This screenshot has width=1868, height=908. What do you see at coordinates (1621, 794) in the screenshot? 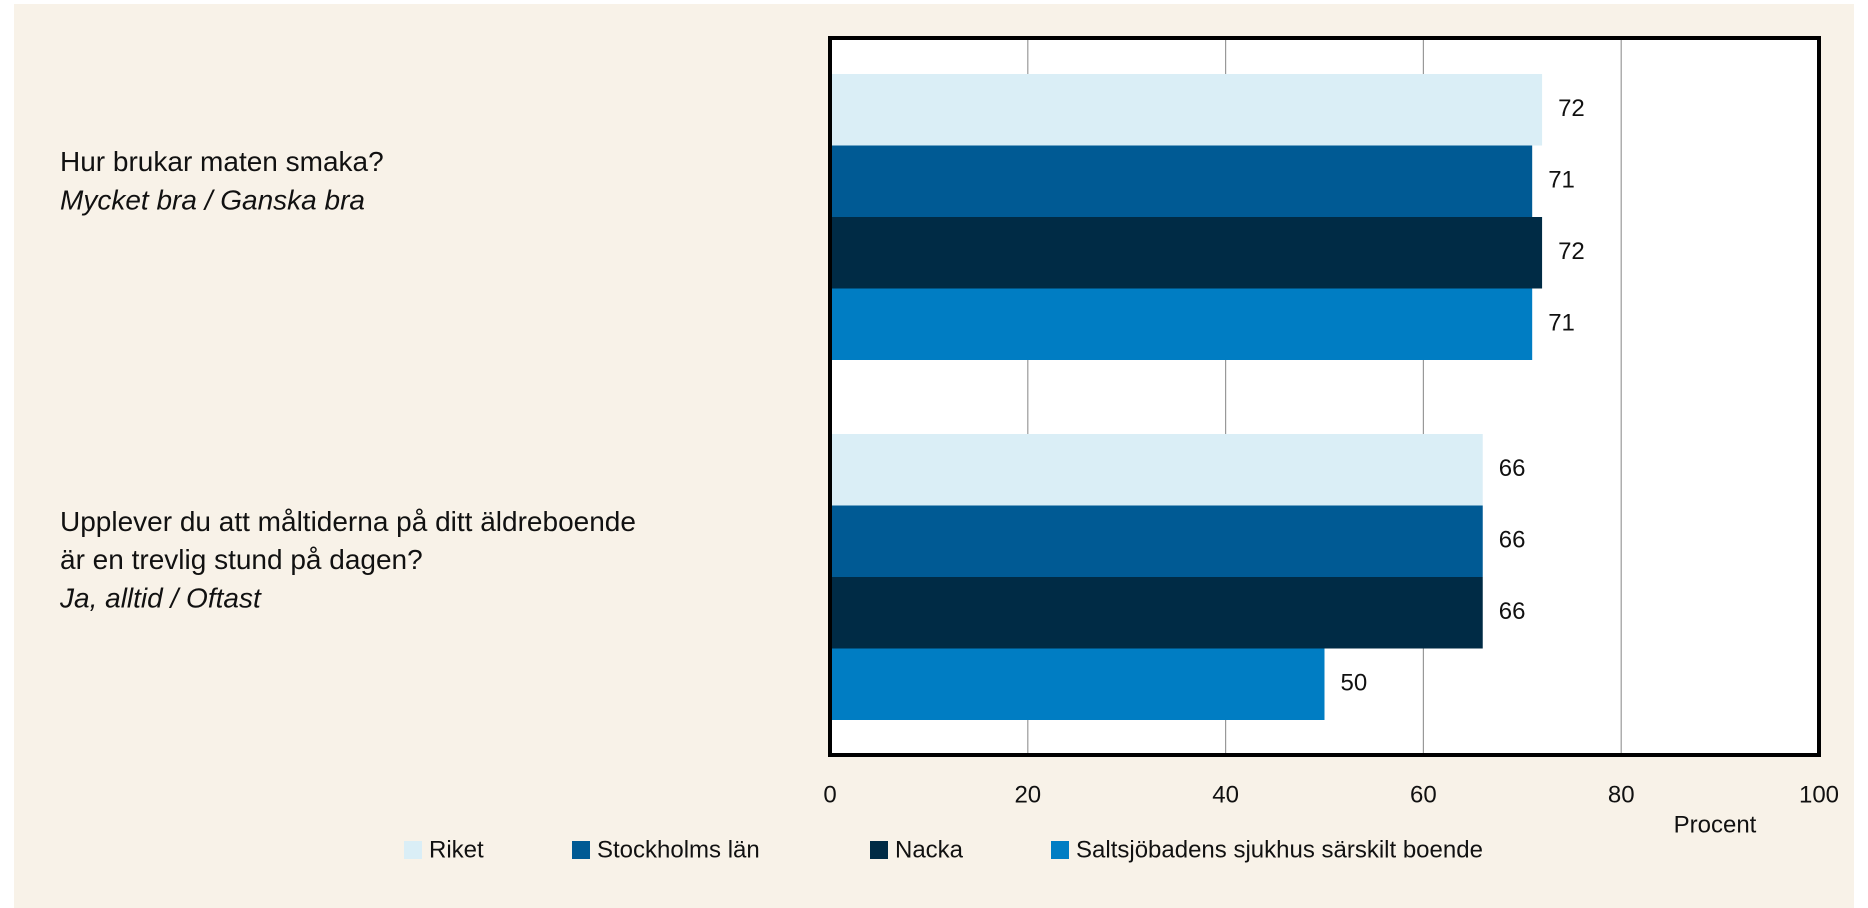
I see `x-tick-label: 80` at bounding box center [1621, 794].